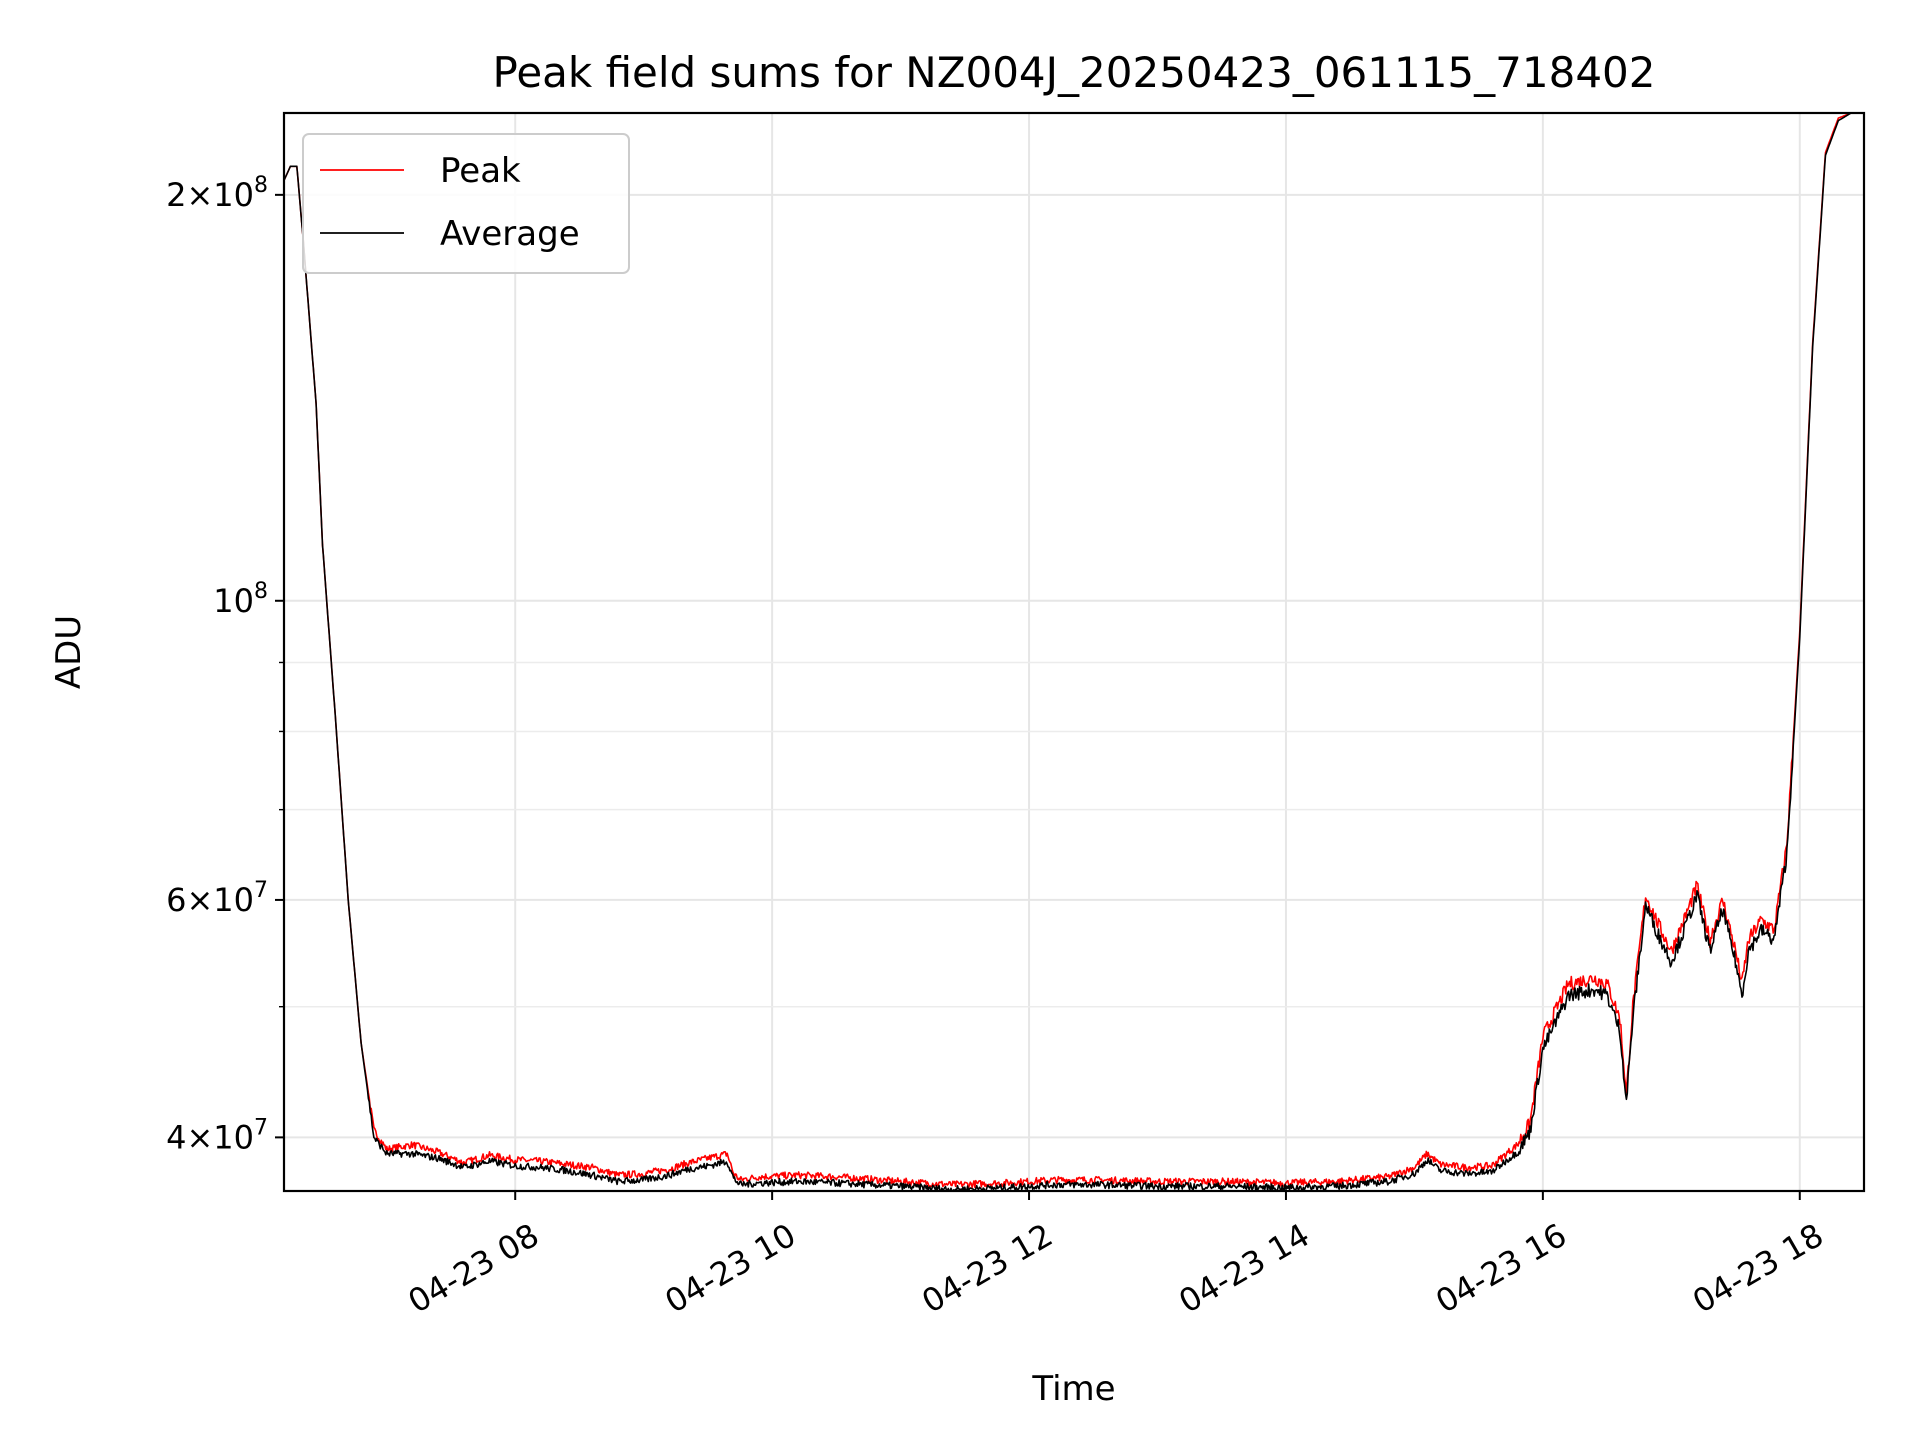 The height and width of the screenshot is (1440, 1920). Describe the element at coordinates (217, 898) in the screenshot. I see `y-tick-label-1: 6×107` at that location.